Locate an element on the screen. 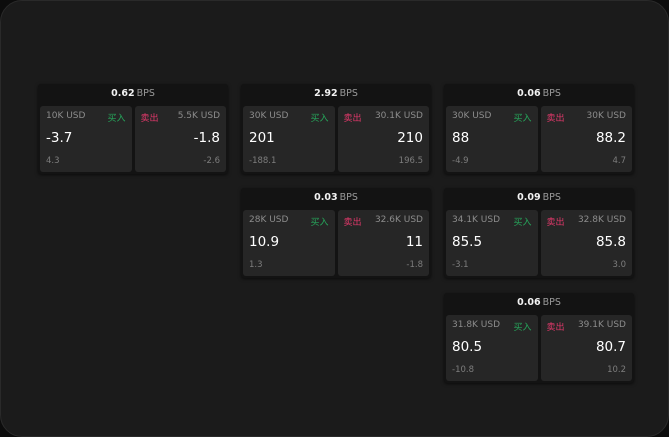 Image resolution: width=669 pixels, height=437 pixels. buy-button: 10K USD 买入 -3.7 4.3 is located at coordinates (86, 139).